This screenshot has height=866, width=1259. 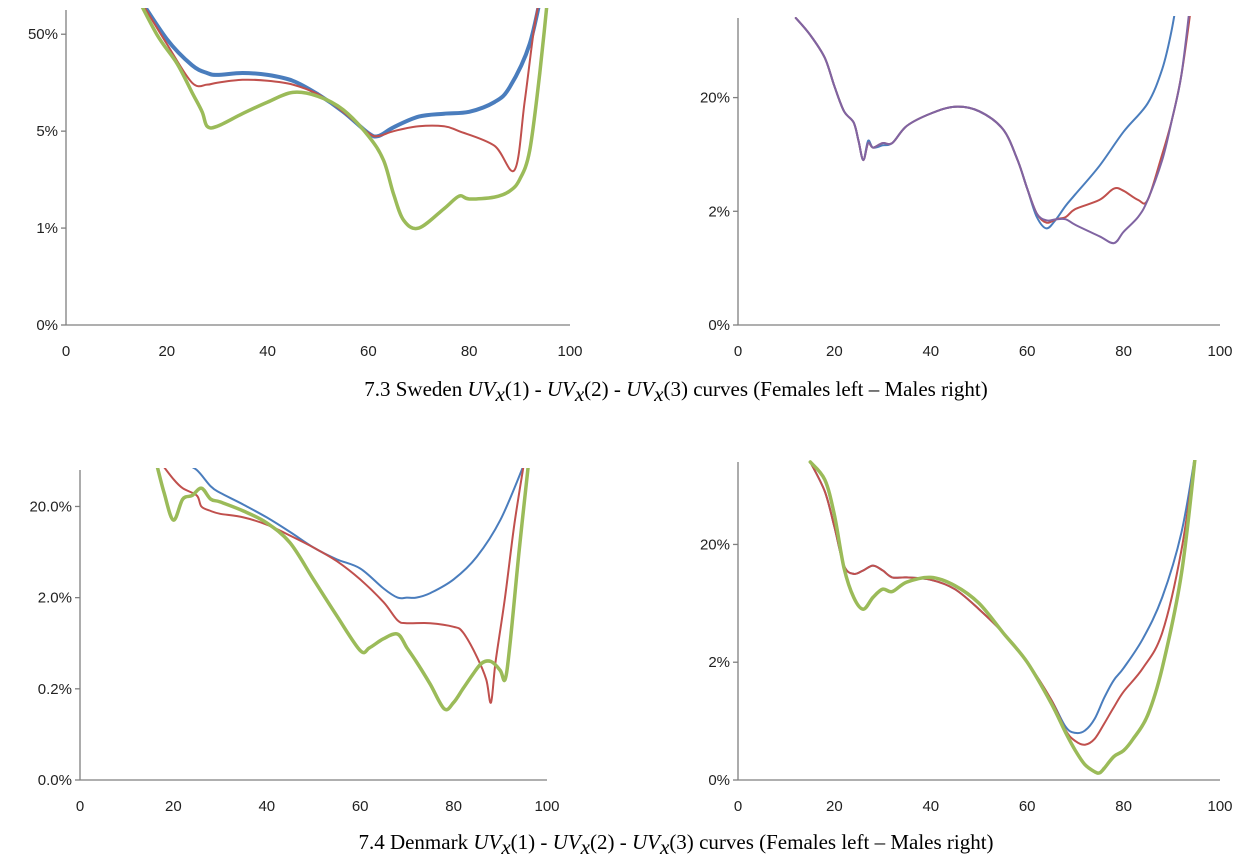 What do you see at coordinates (55, 689) in the screenshot?
I see `y-tick-label: 0.2%` at bounding box center [55, 689].